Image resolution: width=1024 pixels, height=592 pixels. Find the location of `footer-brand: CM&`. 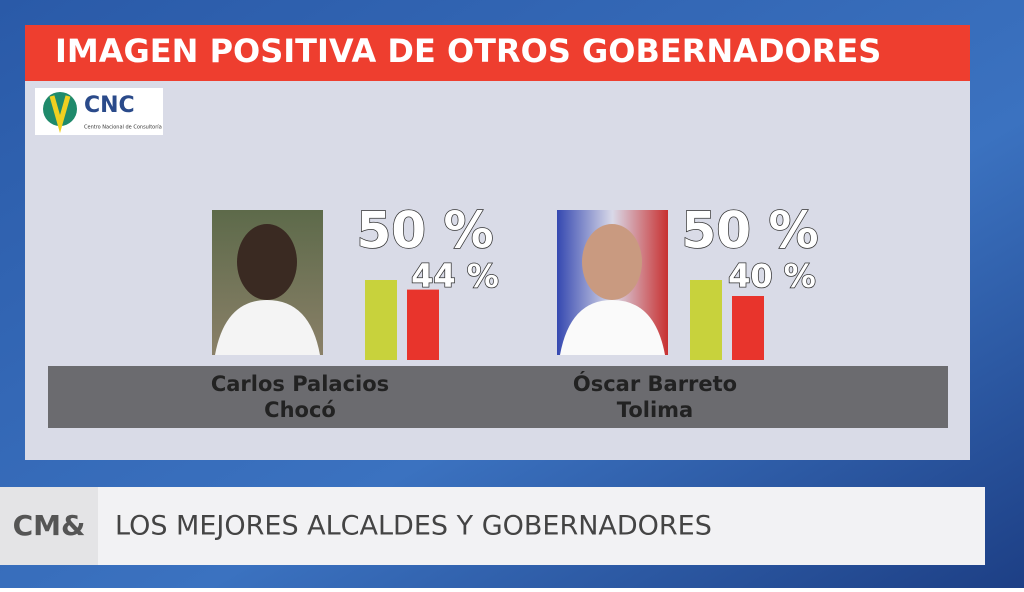

footer-brand: CM& is located at coordinates (49, 525).